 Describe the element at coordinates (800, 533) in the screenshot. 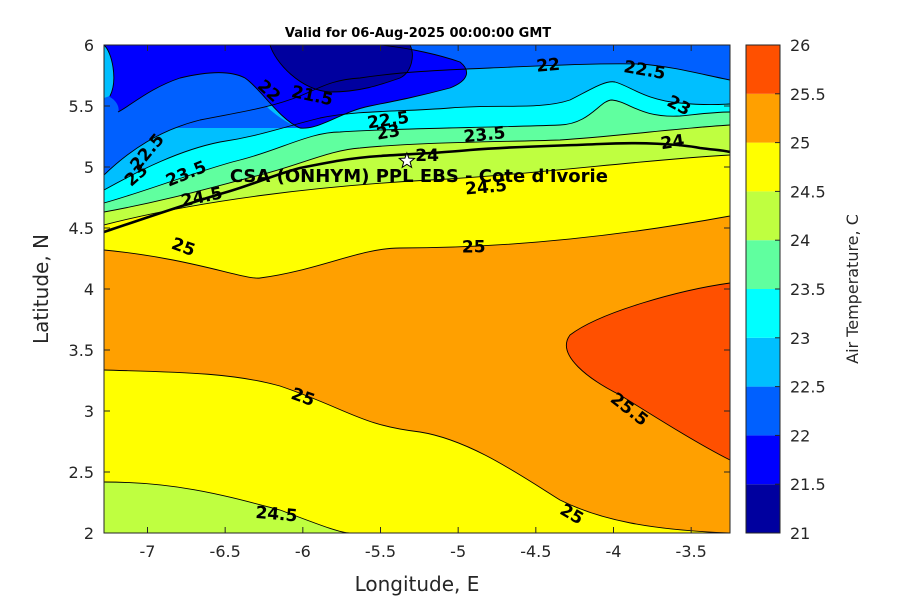

I see `colorbar-tick-label: 21` at that location.